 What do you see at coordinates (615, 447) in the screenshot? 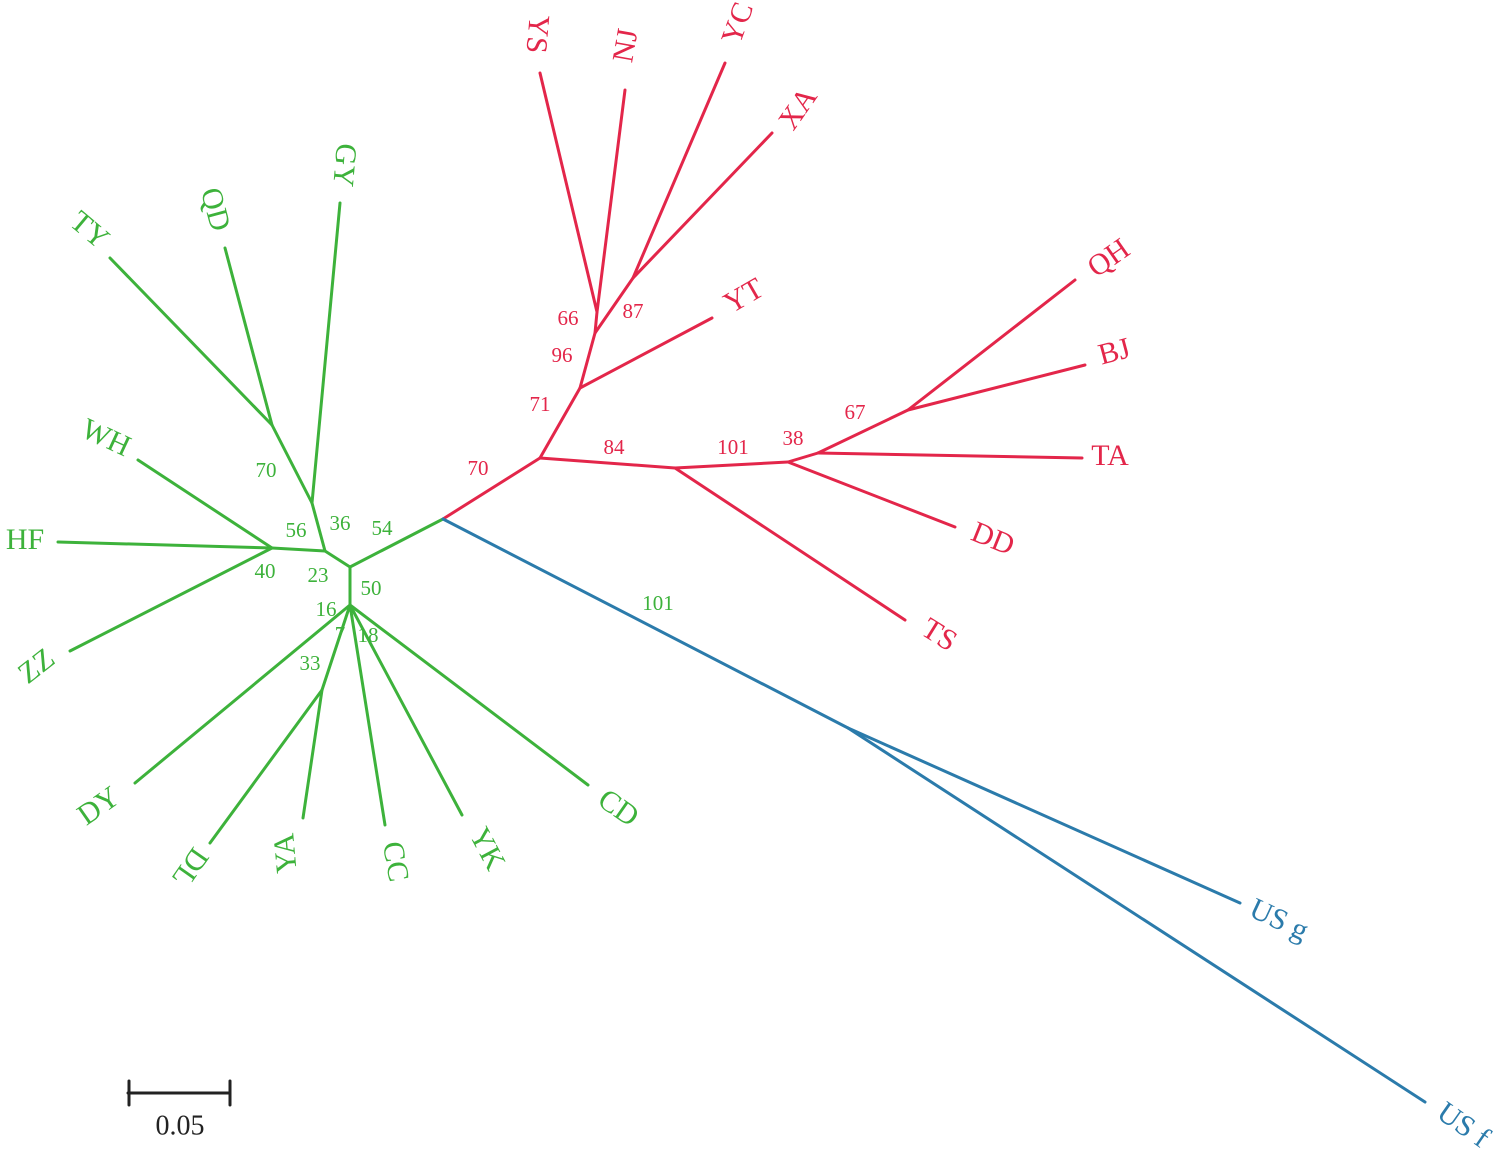
I see `support-value: 84` at bounding box center [615, 447].